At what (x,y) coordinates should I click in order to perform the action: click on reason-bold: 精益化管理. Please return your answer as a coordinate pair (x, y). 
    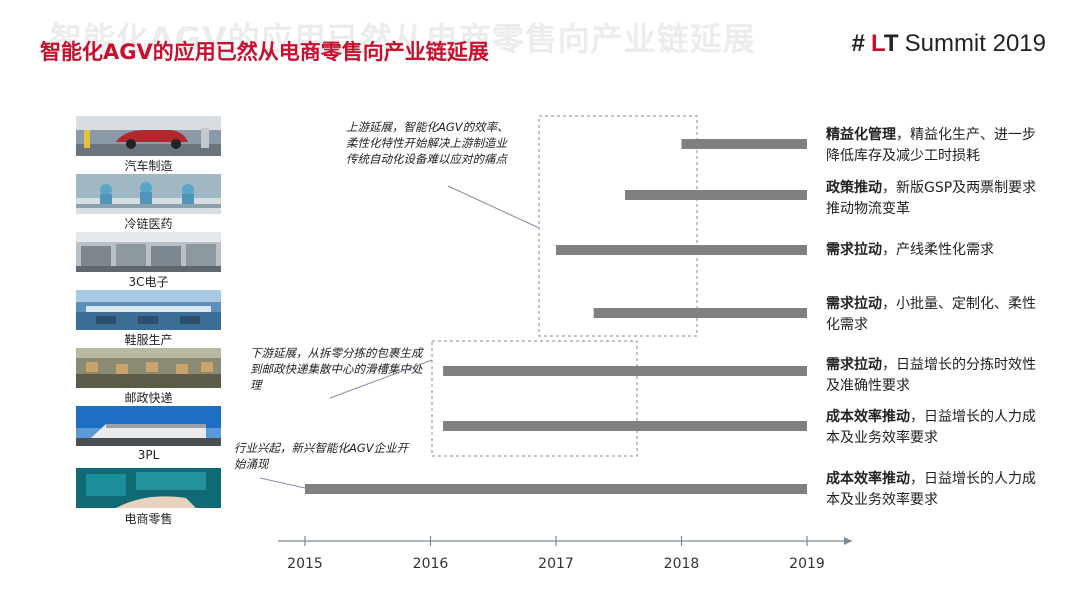
    Looking at the image, I should click on (861, 135).